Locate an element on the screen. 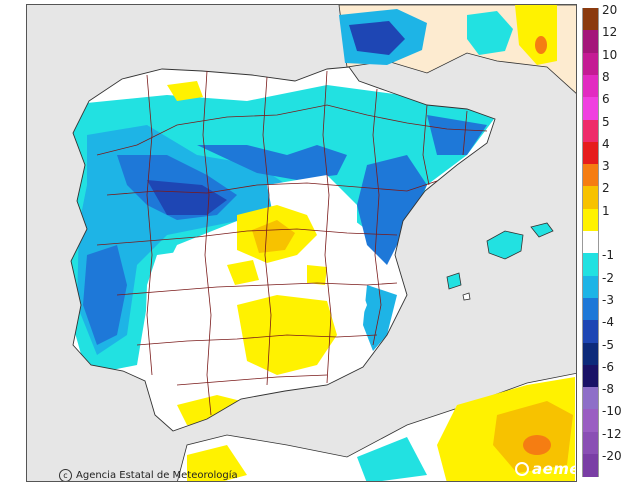 The image size is (630, 500). aemet-logo-text: aemet is located at coordinates (554, 469).